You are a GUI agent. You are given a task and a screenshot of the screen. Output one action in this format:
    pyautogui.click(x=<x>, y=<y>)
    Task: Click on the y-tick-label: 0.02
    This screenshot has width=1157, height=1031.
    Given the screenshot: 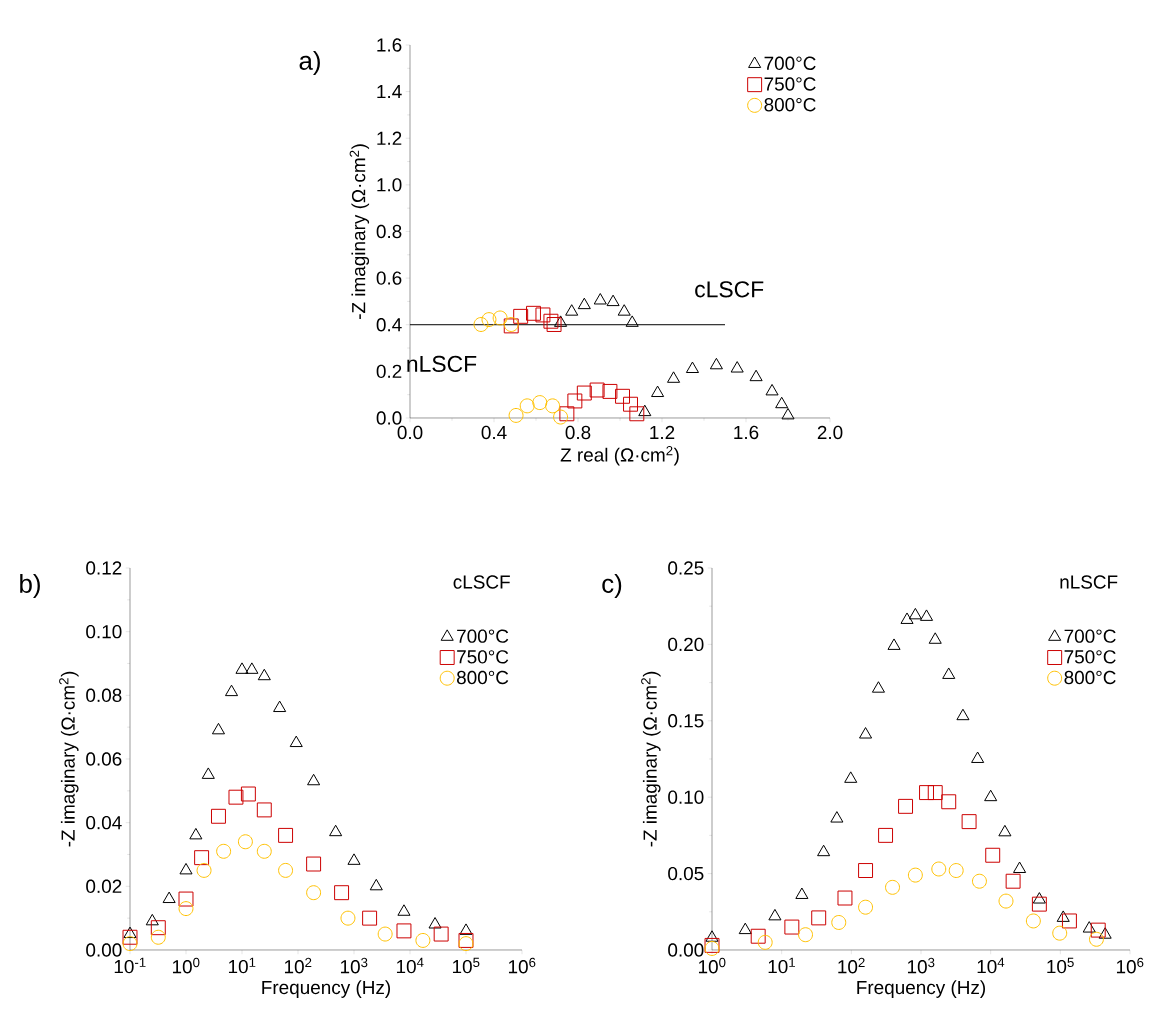 What is the action you would take?
    pyautogui.click(x=104, y=886)
    